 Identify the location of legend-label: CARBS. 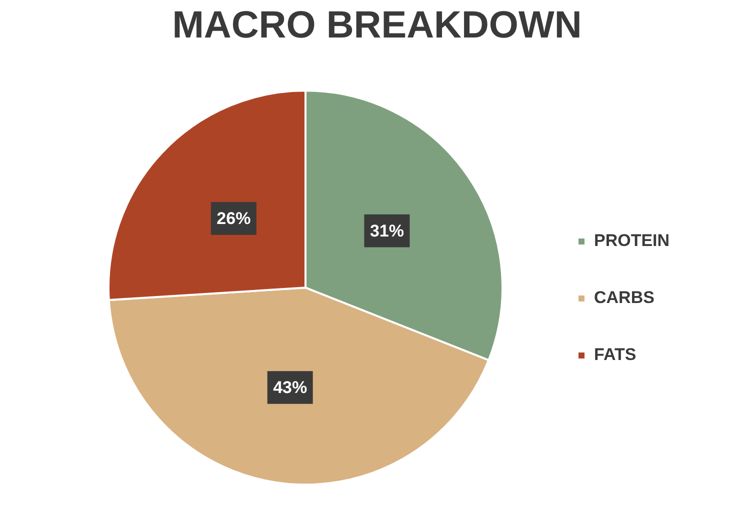
(624, 298).